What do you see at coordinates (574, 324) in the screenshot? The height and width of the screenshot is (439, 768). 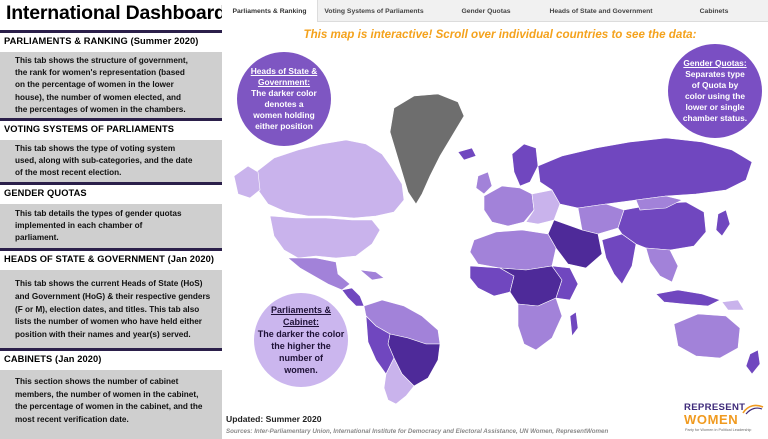 I see `map-region-madagascar` at bounding box center [574, 324].